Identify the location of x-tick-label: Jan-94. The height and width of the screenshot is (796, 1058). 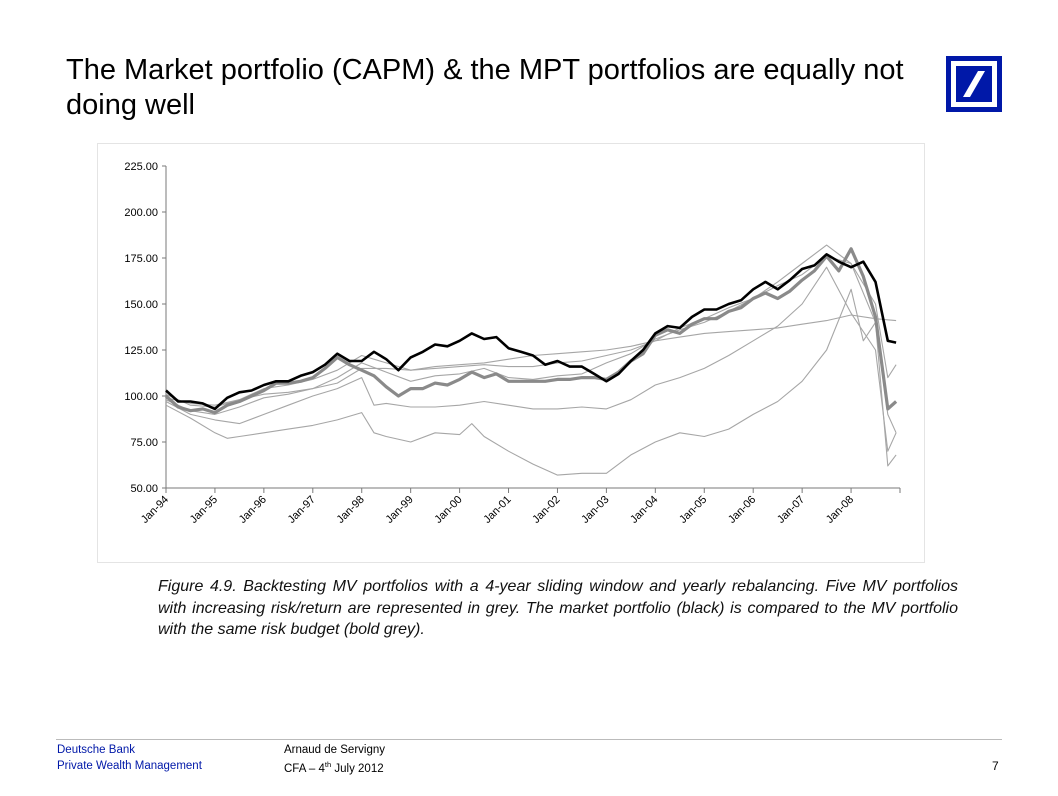
(155, 510).